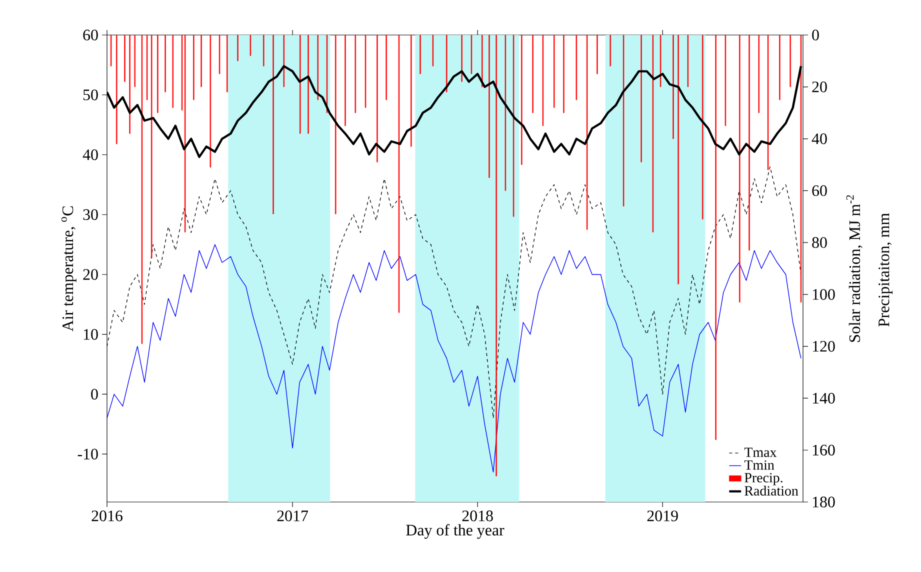 The image size is (921, 572). Describe the element at coordinates (819, 190) in the screenshot. I see `y2-tick-label: 60` at that location.